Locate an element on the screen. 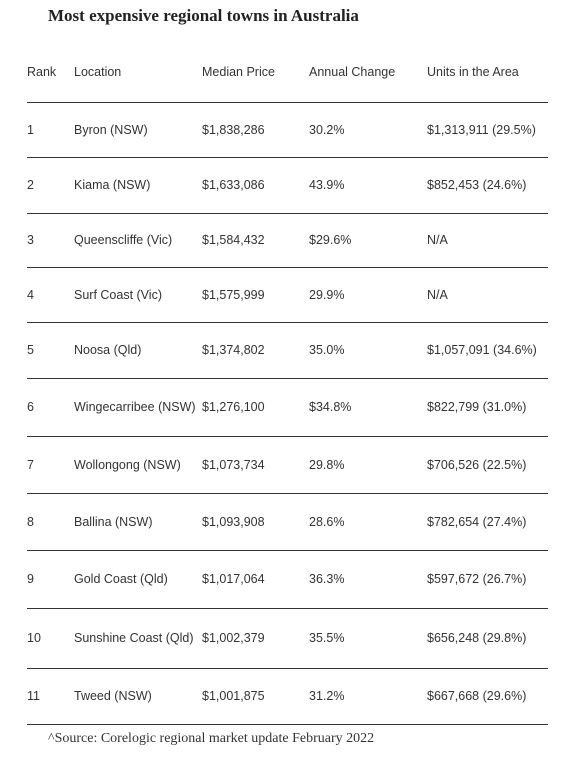 The image size is (569, 758). units-in-area-cell: $782,654 (27.4%) is located at coordinates (477, 521).